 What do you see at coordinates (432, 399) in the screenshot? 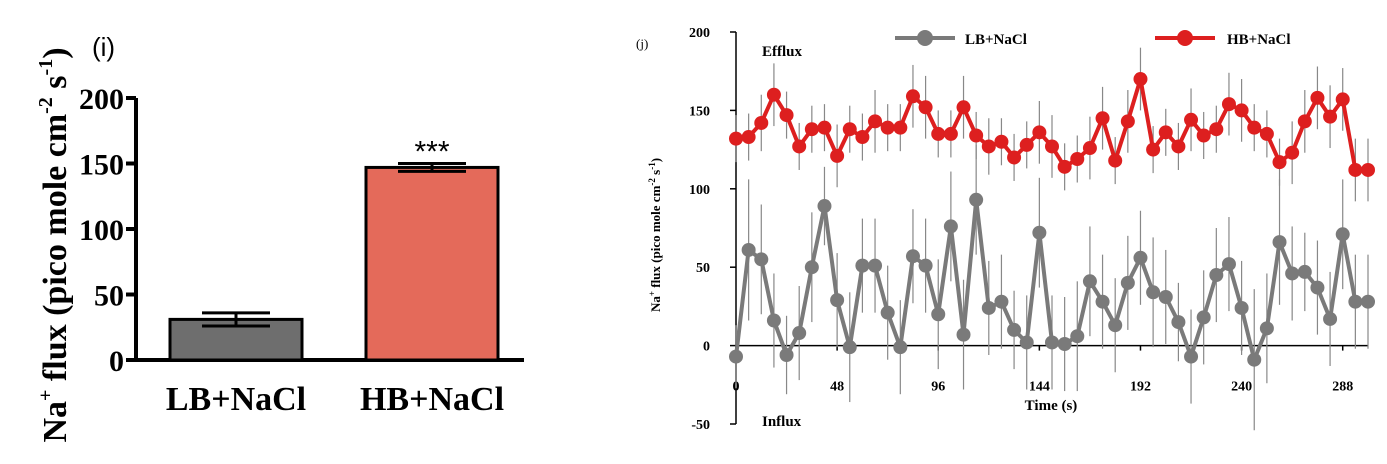
I see `bar-x-tick-label: HB+NaCl` at bounding box center [432, 399].